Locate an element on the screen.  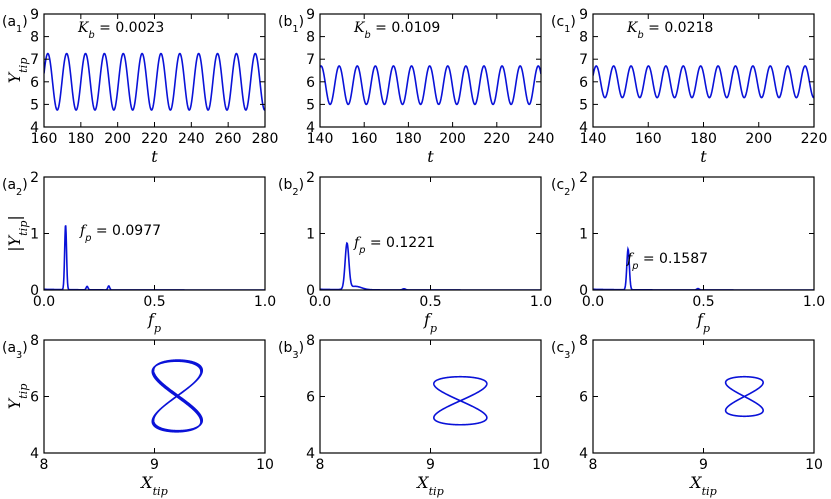
x-tick-label: 260 is located at coordinates (228, 139).